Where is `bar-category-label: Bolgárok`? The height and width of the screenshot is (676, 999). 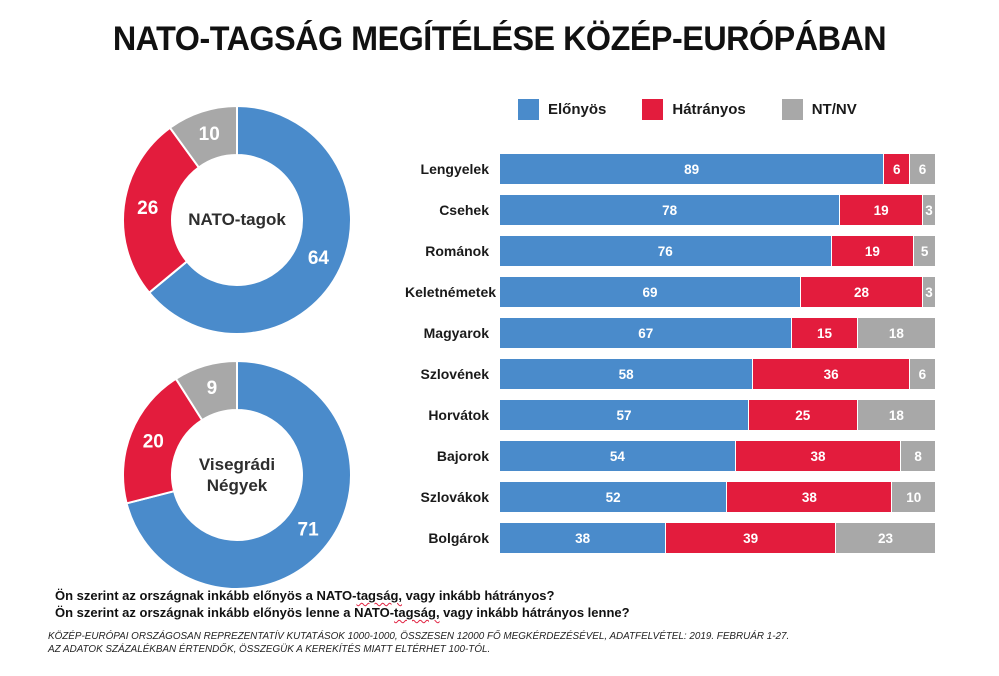
bar-category-label: Bolgárok is located at coordinates (458, 538).